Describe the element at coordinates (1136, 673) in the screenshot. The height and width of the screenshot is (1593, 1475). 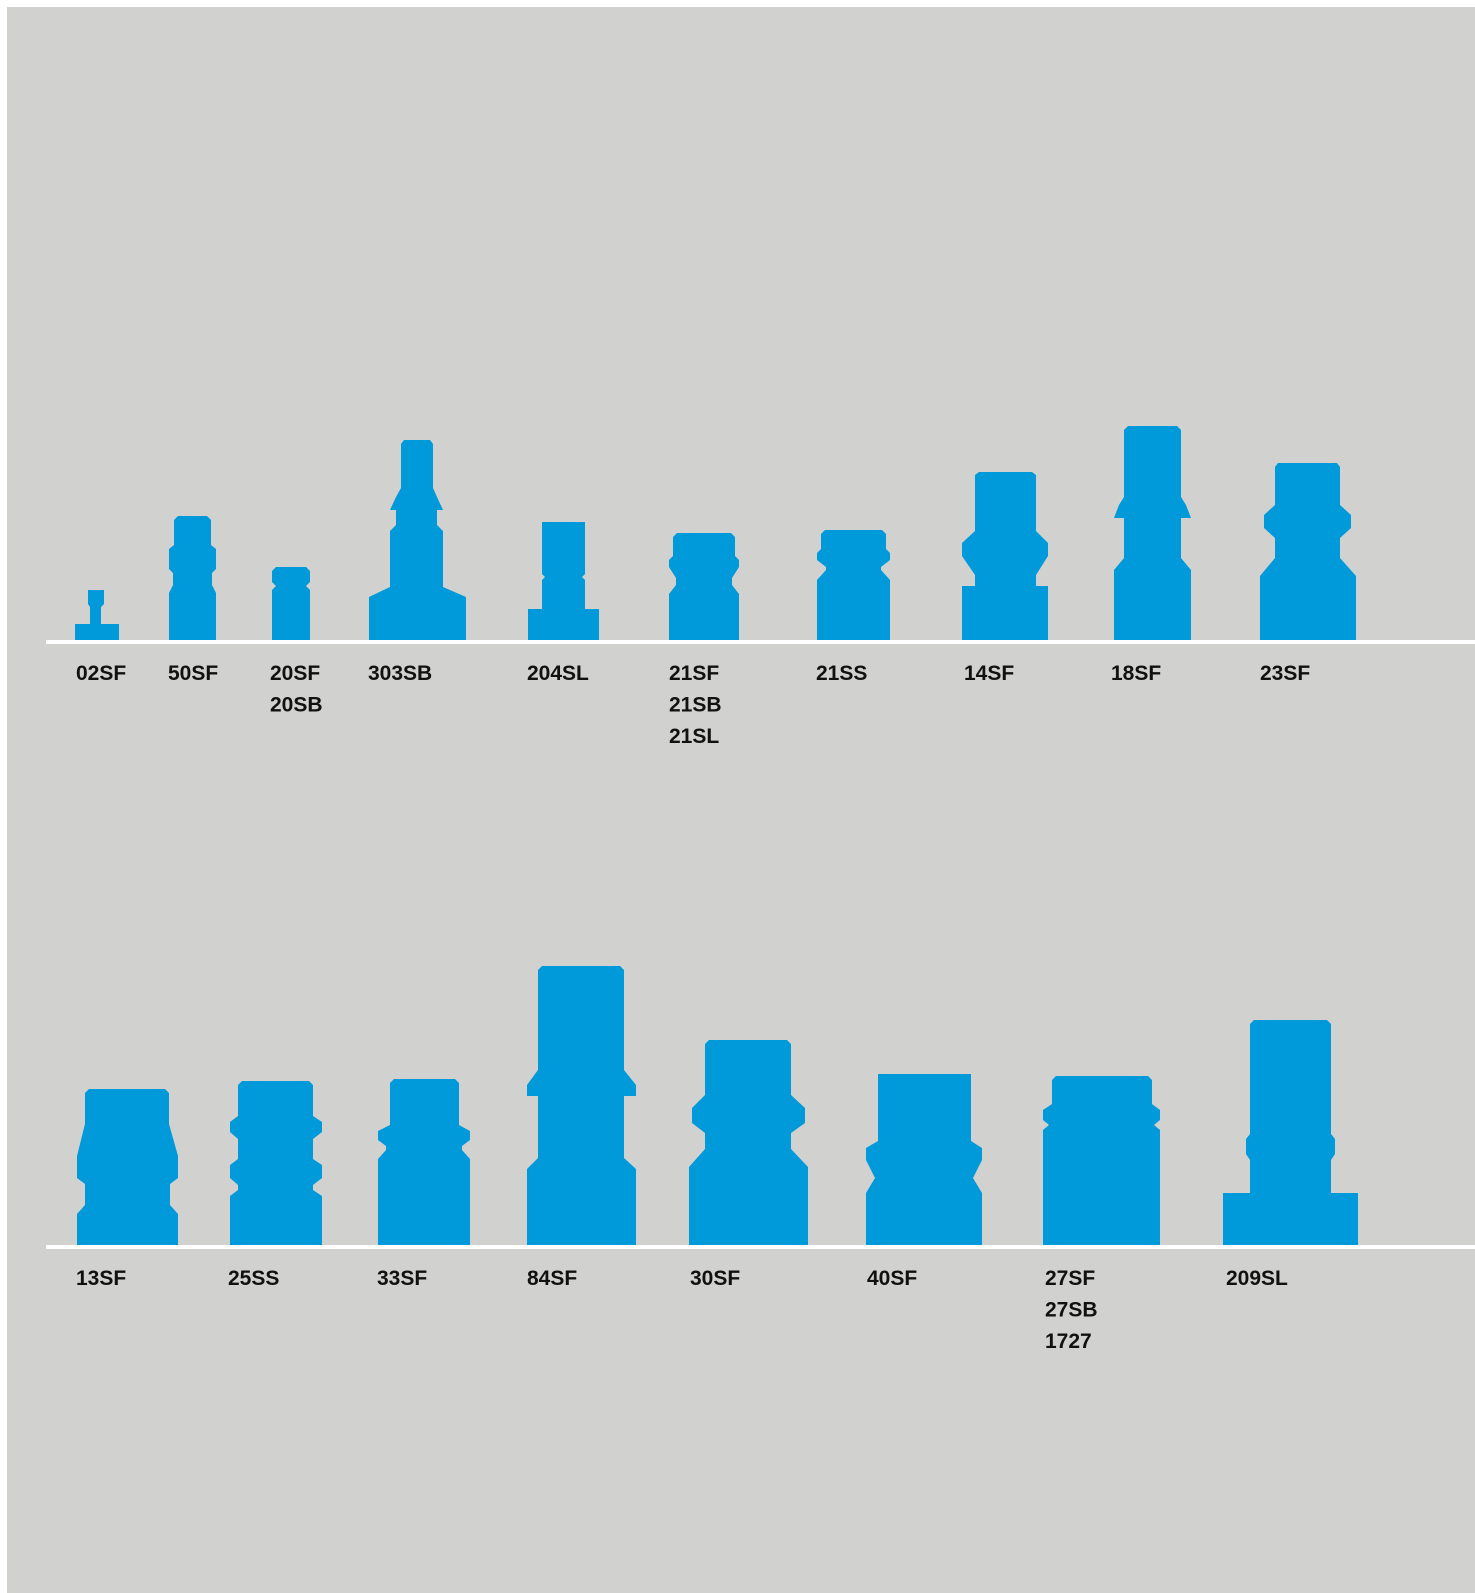
I see `fitting-label-18sf: 18SF` at that location.